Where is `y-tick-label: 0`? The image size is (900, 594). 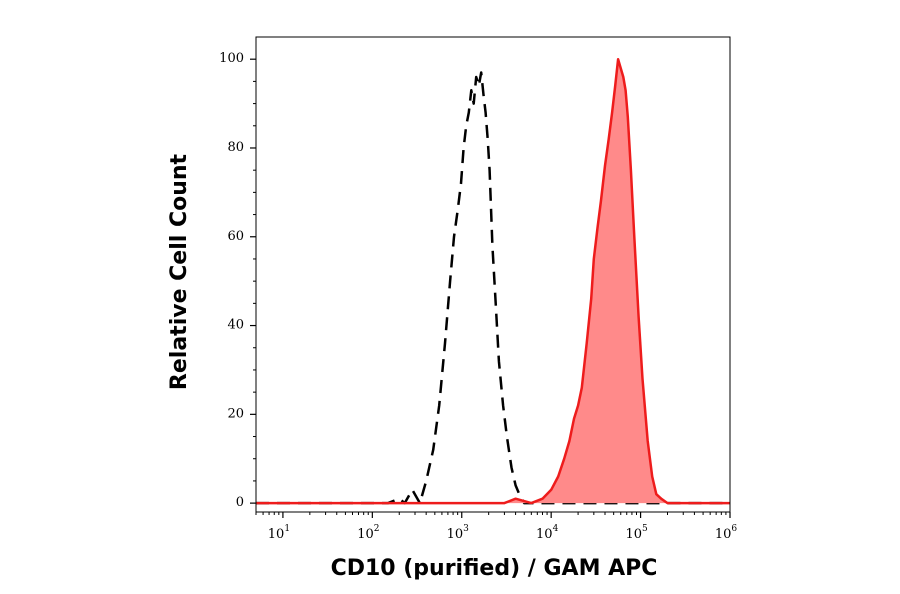 y-tick-label: 0 is located at coordinates (240, 502).